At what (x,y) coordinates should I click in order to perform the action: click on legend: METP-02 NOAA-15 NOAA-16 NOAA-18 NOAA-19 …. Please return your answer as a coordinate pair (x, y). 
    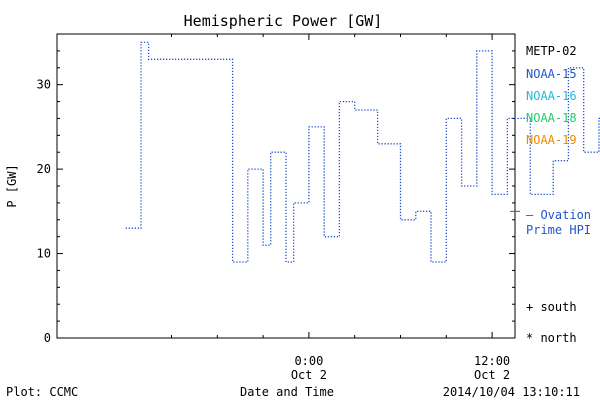
    Looking at the image, I should click on (558, 194).